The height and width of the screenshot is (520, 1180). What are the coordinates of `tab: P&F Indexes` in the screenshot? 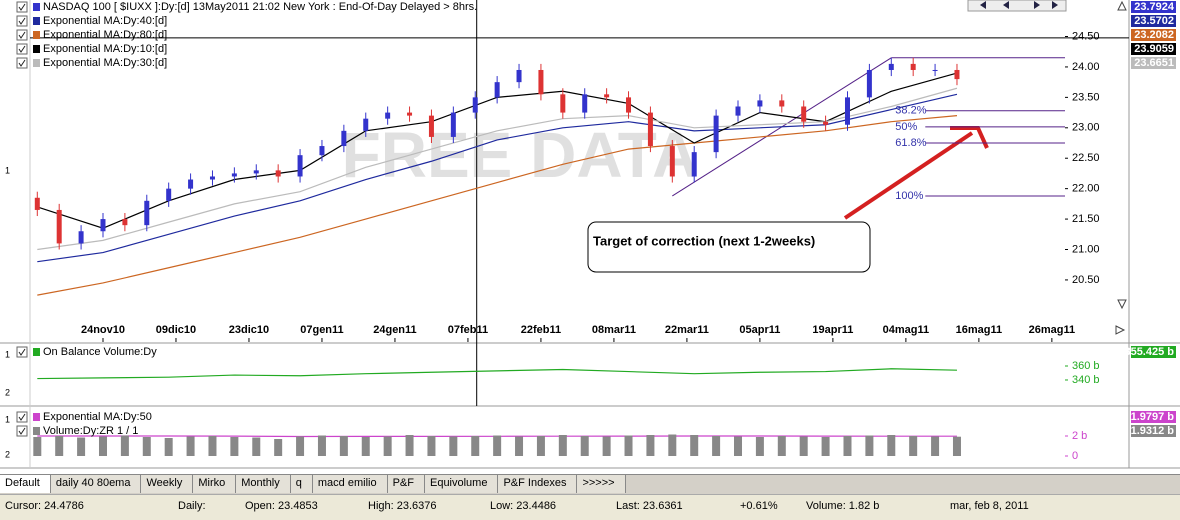 It's located at (538, 484).